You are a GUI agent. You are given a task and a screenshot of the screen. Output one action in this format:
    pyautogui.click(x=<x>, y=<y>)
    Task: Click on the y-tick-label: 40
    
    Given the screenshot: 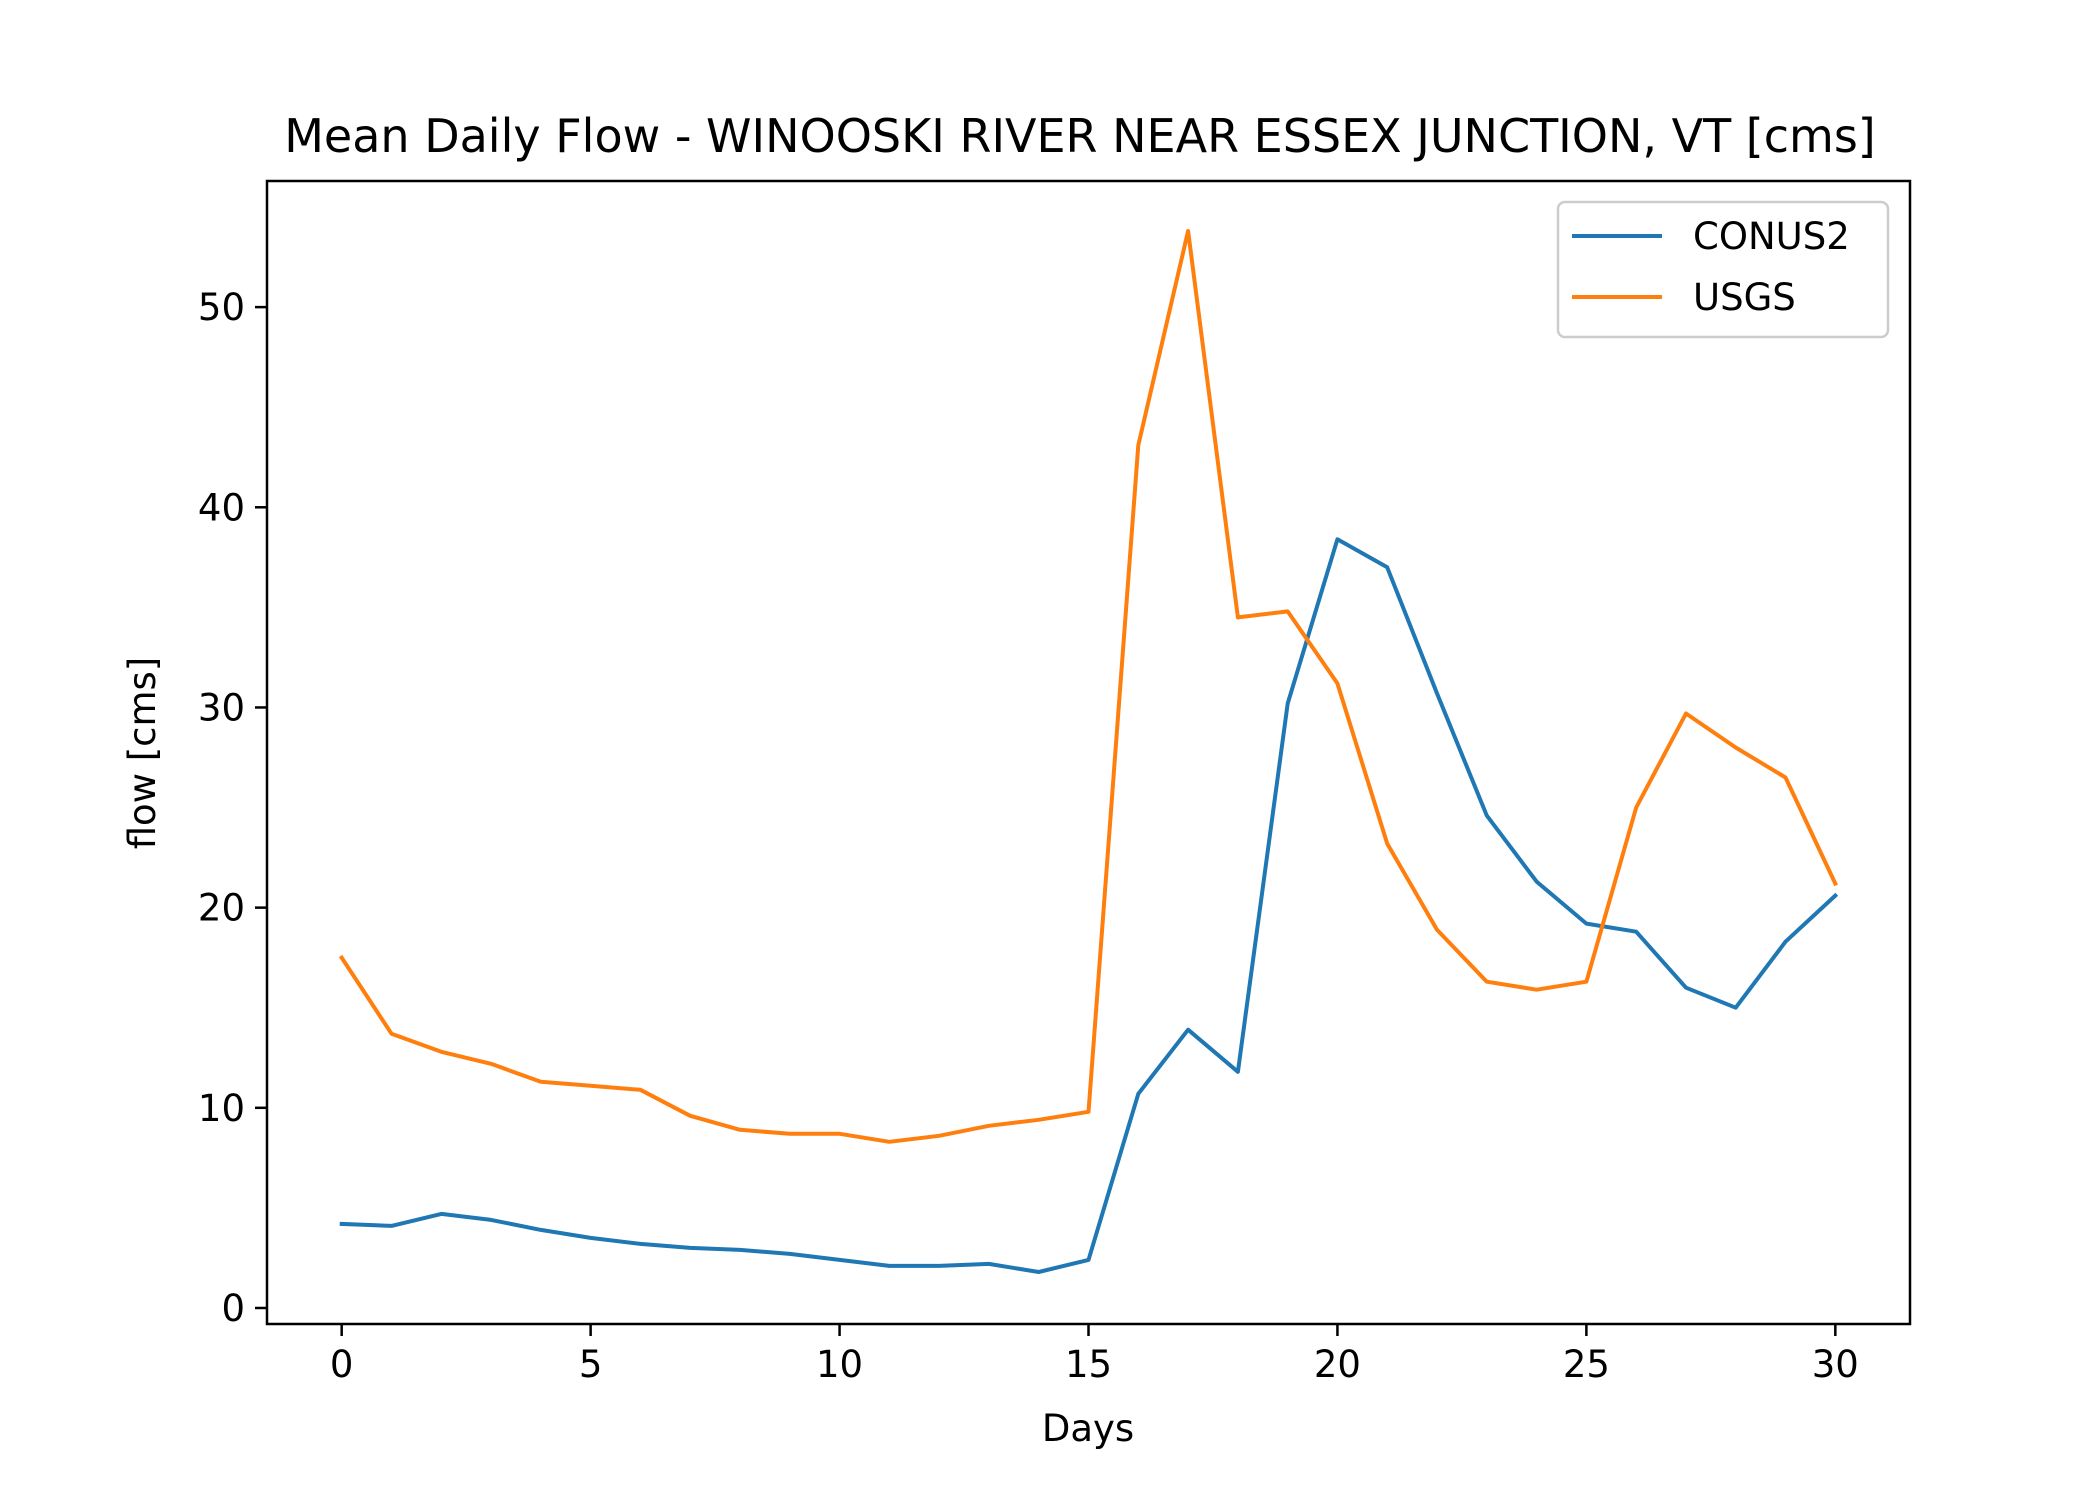 What is the action you would take?
    pyautogui.click(x=221, y=507)
    